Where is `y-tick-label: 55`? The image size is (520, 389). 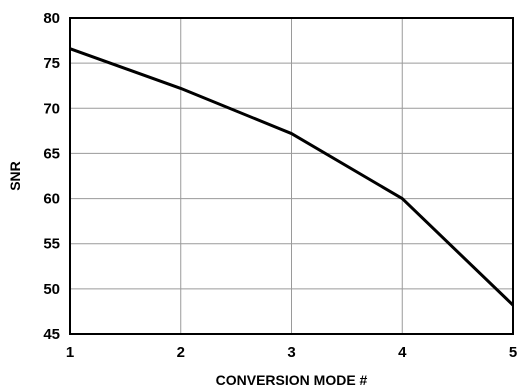 y-tick-label: 55 is located at coordinates (51, 244).